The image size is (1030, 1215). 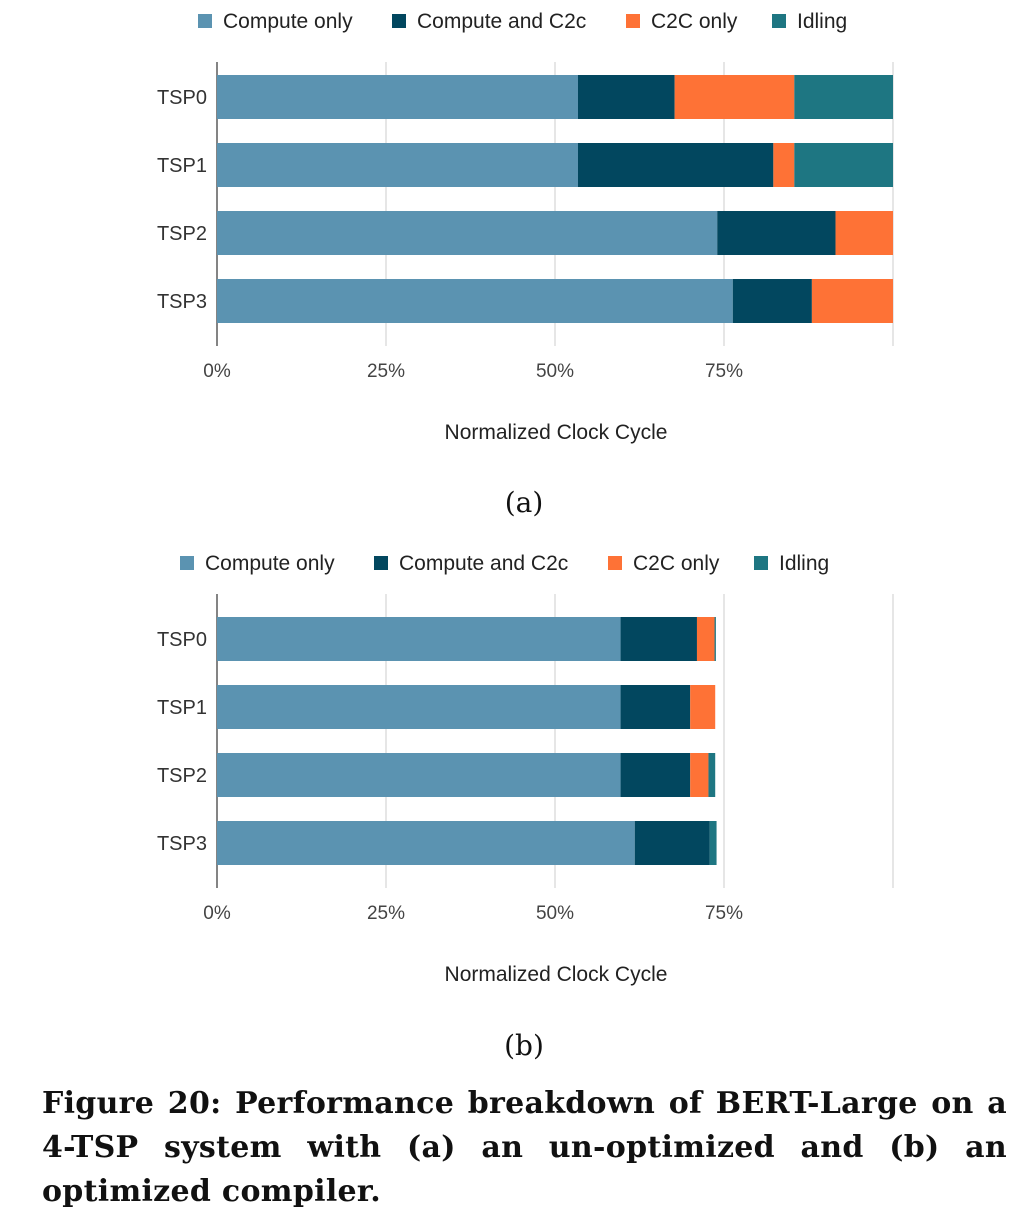 What do you see at coordinates (524, 502) in the screenshot?
I see `panel-label: (a)` at bounding box center [524, 502].